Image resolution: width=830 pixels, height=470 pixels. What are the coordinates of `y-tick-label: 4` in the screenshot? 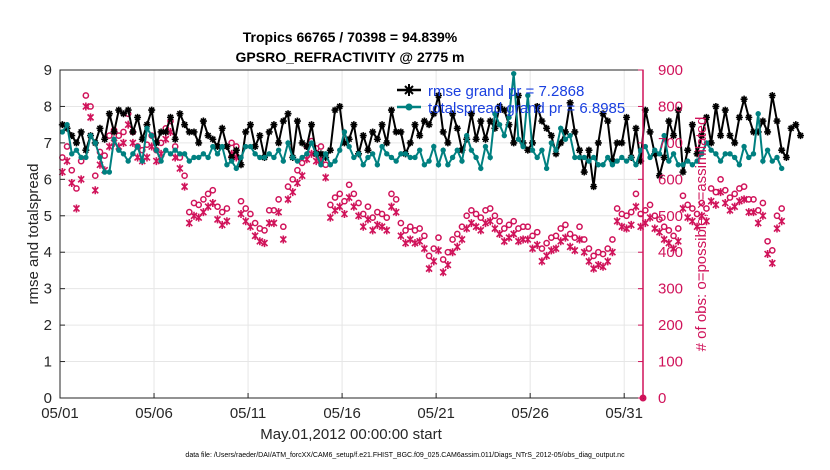 It's located at (48, 252).